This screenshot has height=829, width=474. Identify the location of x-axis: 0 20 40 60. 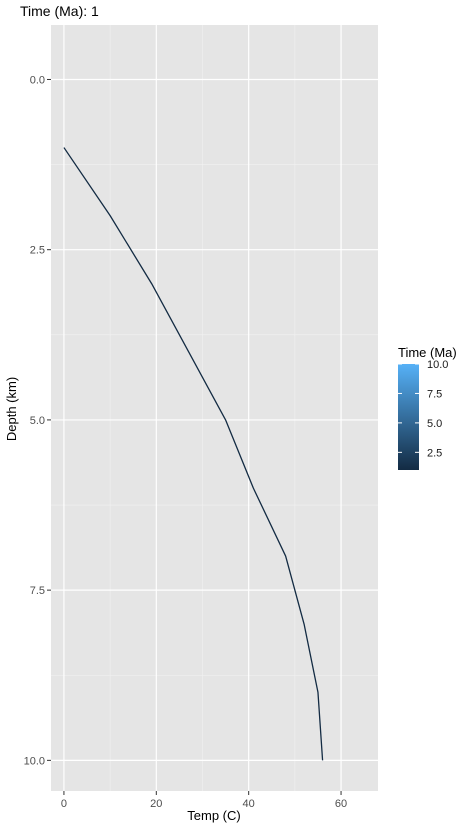
(204, 800).